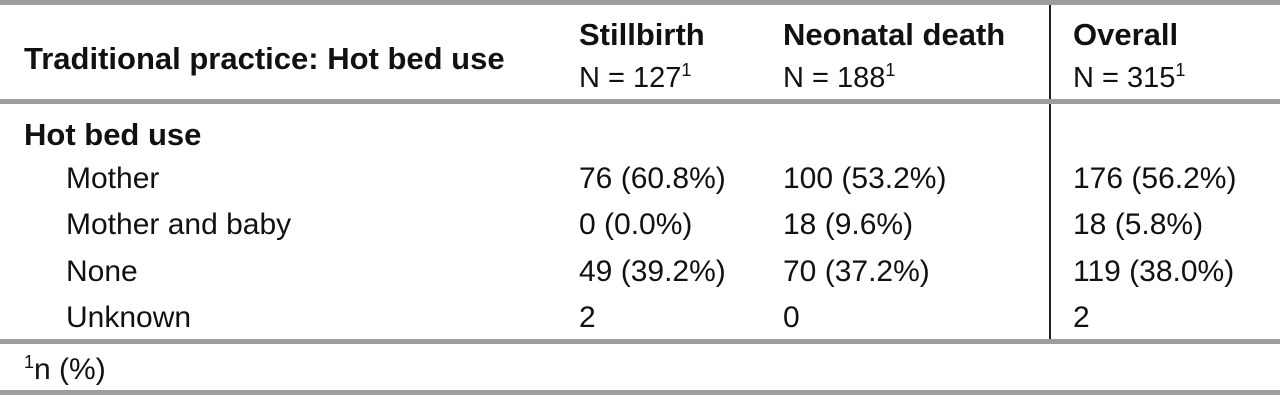 The width and height of the screenshot is (1280, 401). Describe the element at coordinates (1154, 271) in the screenshot. I see `cell-overall: 119 (38.0%)` at that location.